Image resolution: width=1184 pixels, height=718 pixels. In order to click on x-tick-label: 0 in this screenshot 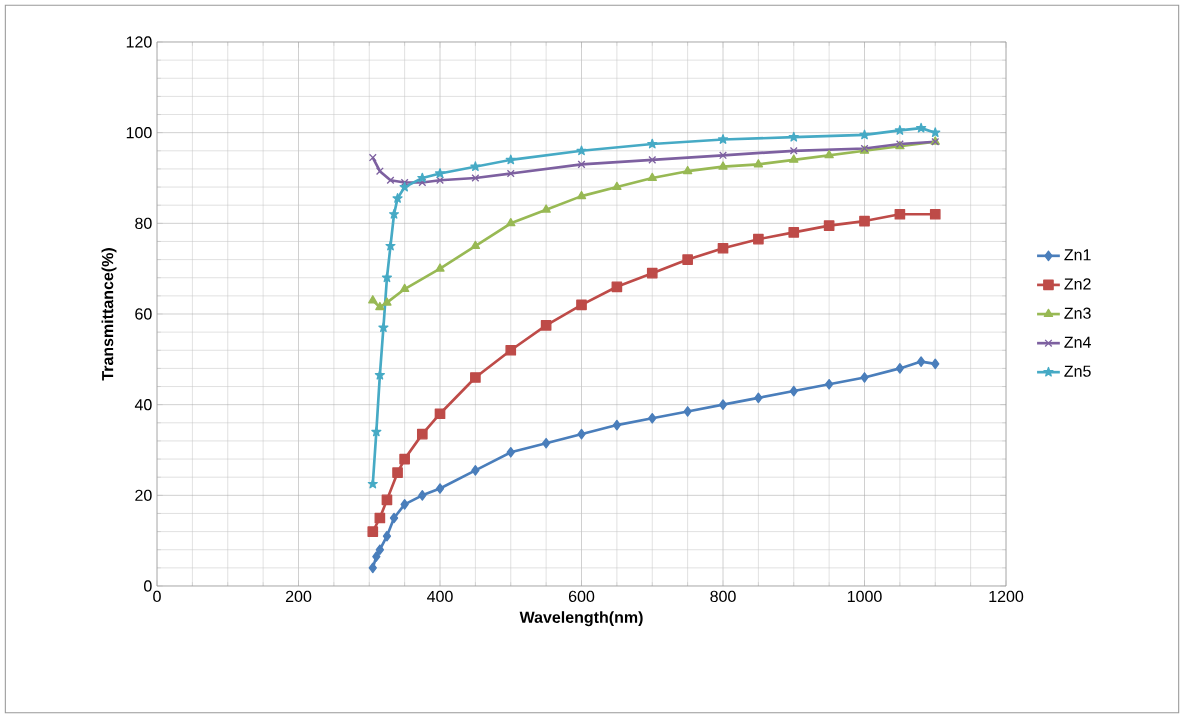, I will do `click(157, 596)`.